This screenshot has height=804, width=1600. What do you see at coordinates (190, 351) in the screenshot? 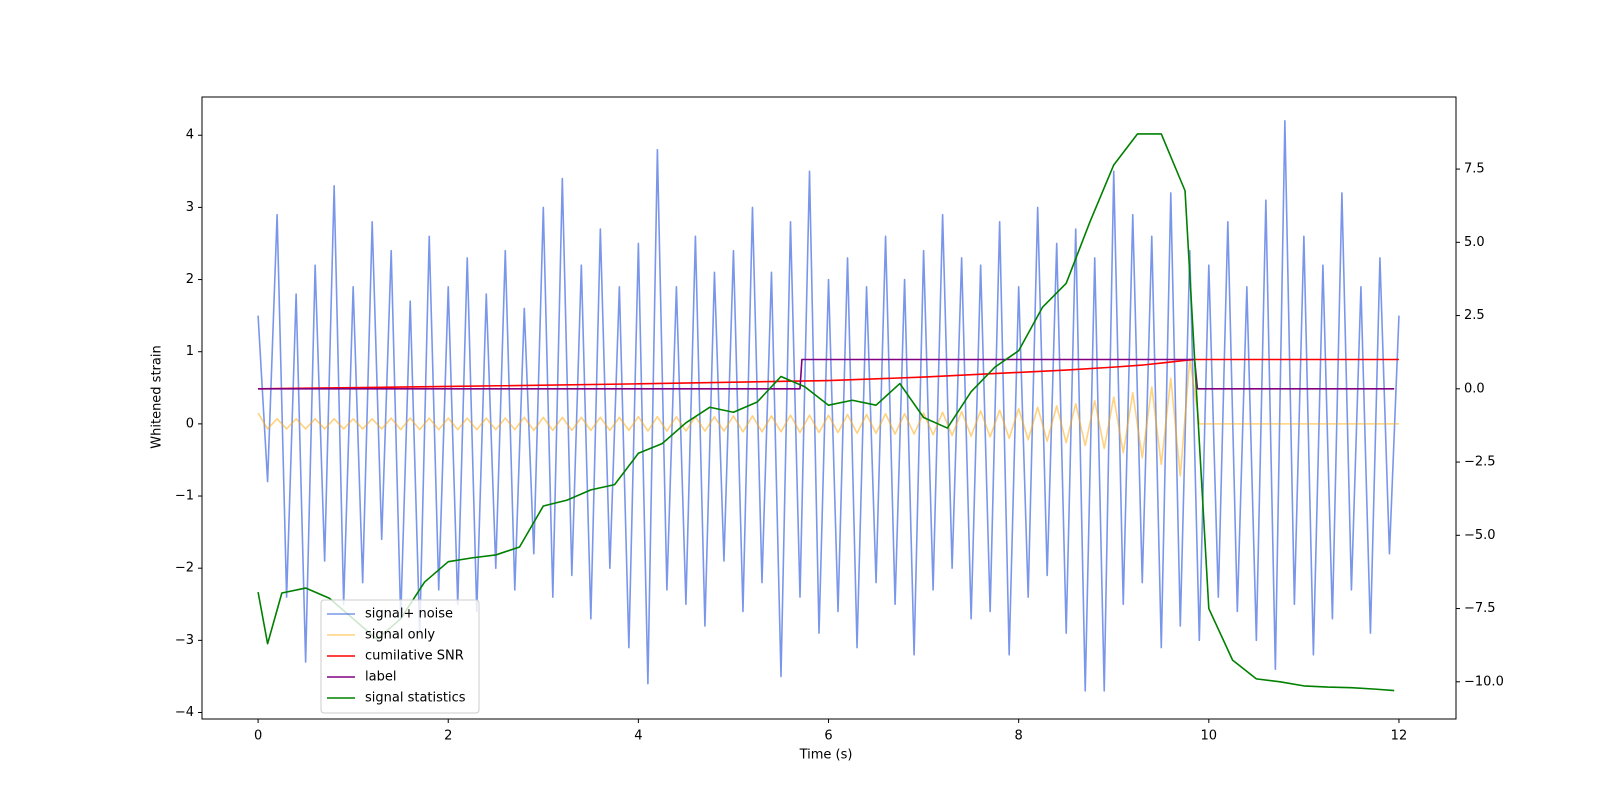
I see `y-tick-label: 1` at bounding box center [190, 351].